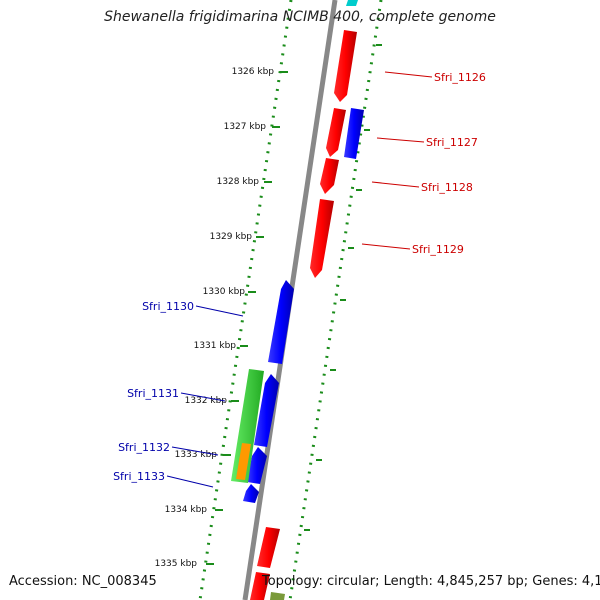 The height and width of the screenshot is (600, 600). What do you see at coordinates (215, 346) in the screenshot?
I see `kbp-label: 1331 kbp` at bounding box center [215, 346].